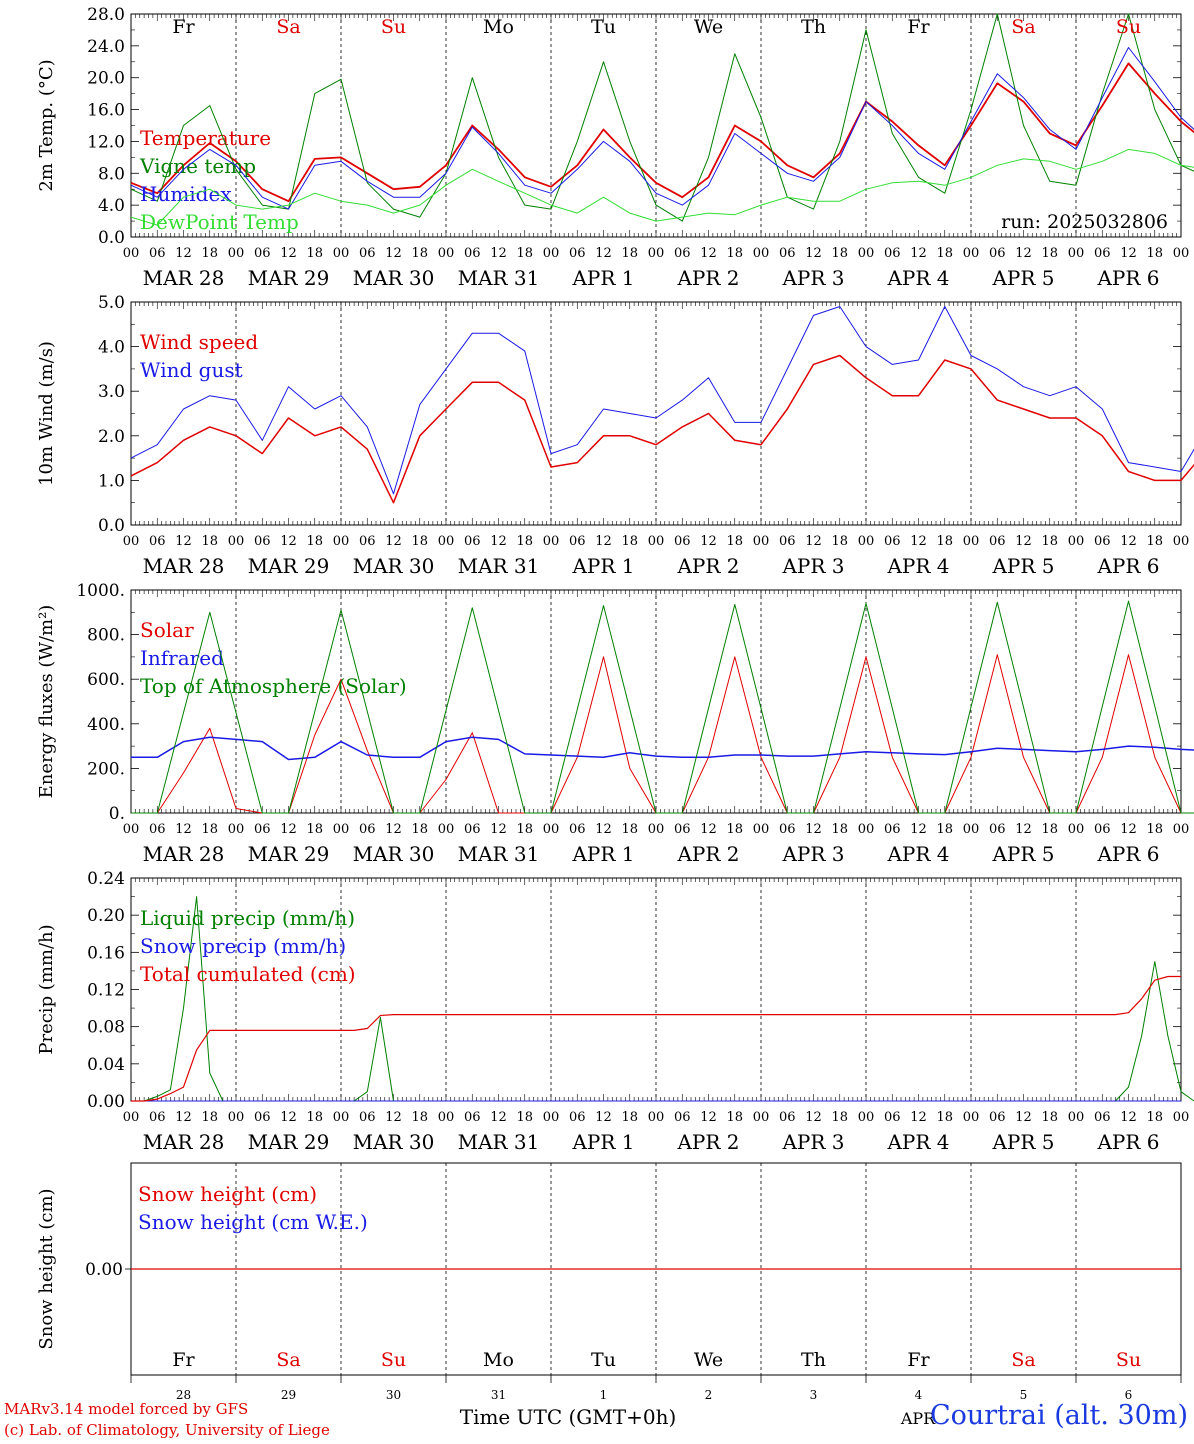 The image size is (1194, 1444). I want to click on weekday-label-bottom: Tu, so click(603, 1360).